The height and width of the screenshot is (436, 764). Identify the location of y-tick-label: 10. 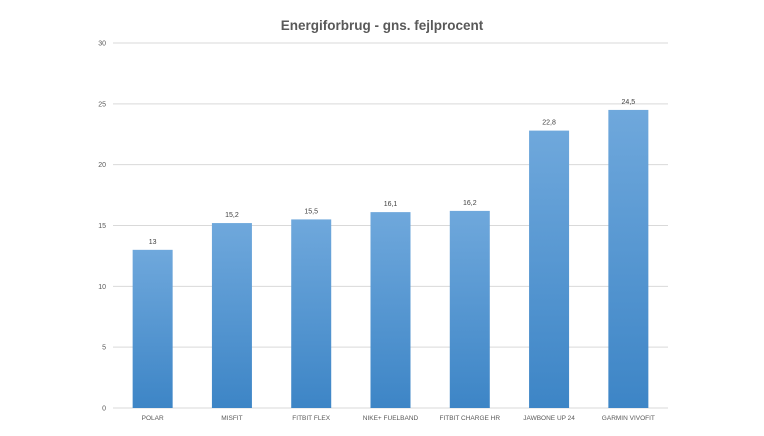
(102, 287).